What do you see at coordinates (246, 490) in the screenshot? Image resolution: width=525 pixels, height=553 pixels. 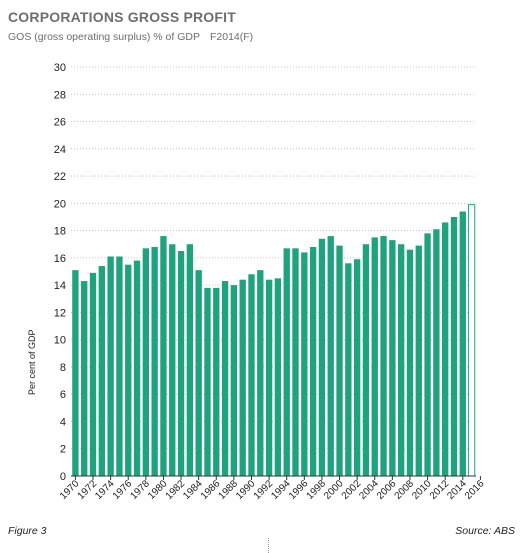 I see `x-tick-label: 1990` at bounding box center [246, 490].